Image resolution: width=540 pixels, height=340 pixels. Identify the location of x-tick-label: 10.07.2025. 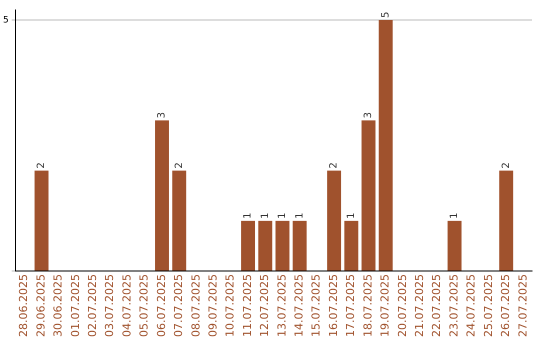
(230, 306).